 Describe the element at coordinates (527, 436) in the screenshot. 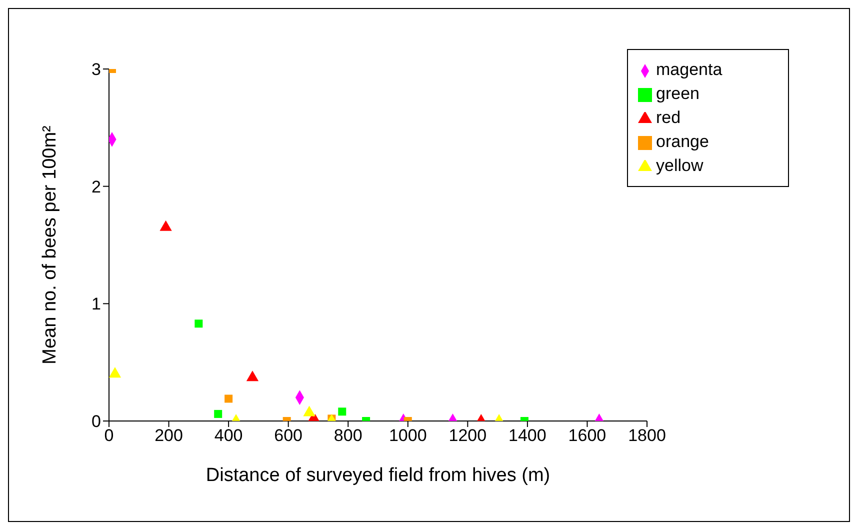

I see `x-tick-label: 1400` at that location.